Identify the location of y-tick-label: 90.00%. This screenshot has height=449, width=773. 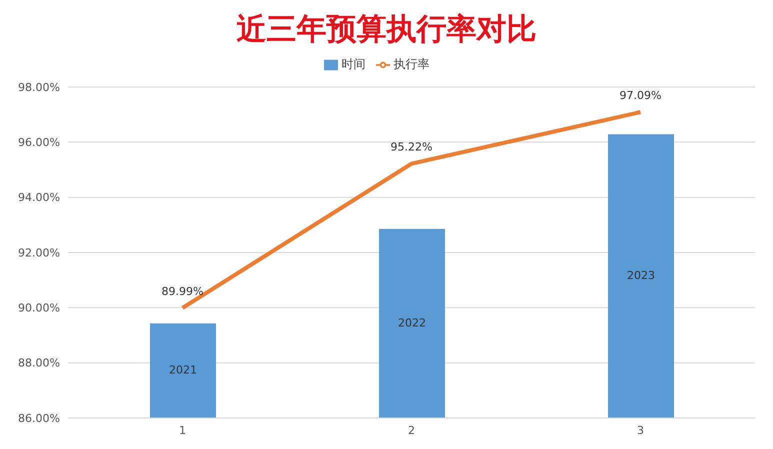
(39, 308).